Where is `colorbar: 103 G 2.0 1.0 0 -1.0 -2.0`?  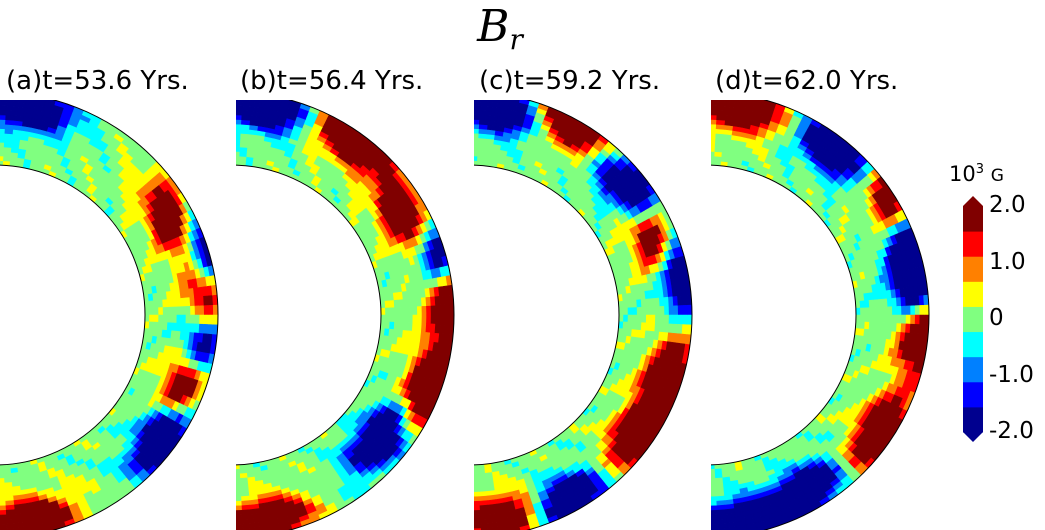 colorbar: 103 G 2.0 1.0 0 -1.0 -2.0 is located at coordinates (995, 310).